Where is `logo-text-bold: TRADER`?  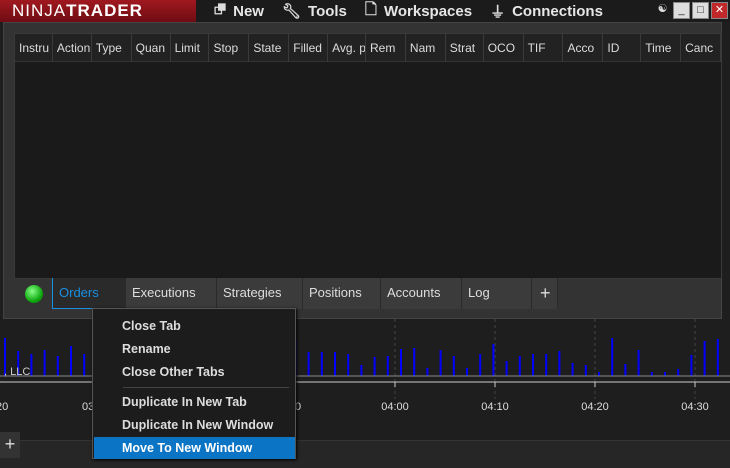
logo-text-bold: TRADER is located at coordinates (104, 10).